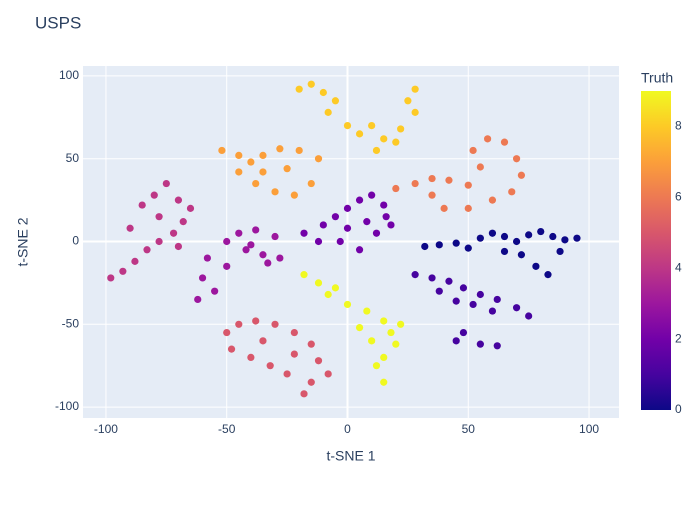  I want to click on x-tick-label: -50, so click(227, 429).